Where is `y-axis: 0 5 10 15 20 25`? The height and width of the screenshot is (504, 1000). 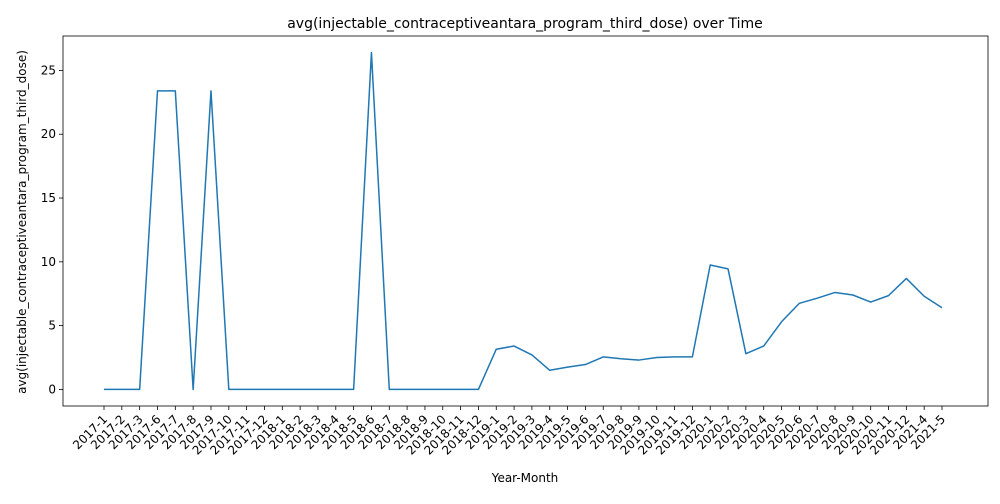 y-axis: 0 5 10 15 20 25 is located at coordinates (52, 229).